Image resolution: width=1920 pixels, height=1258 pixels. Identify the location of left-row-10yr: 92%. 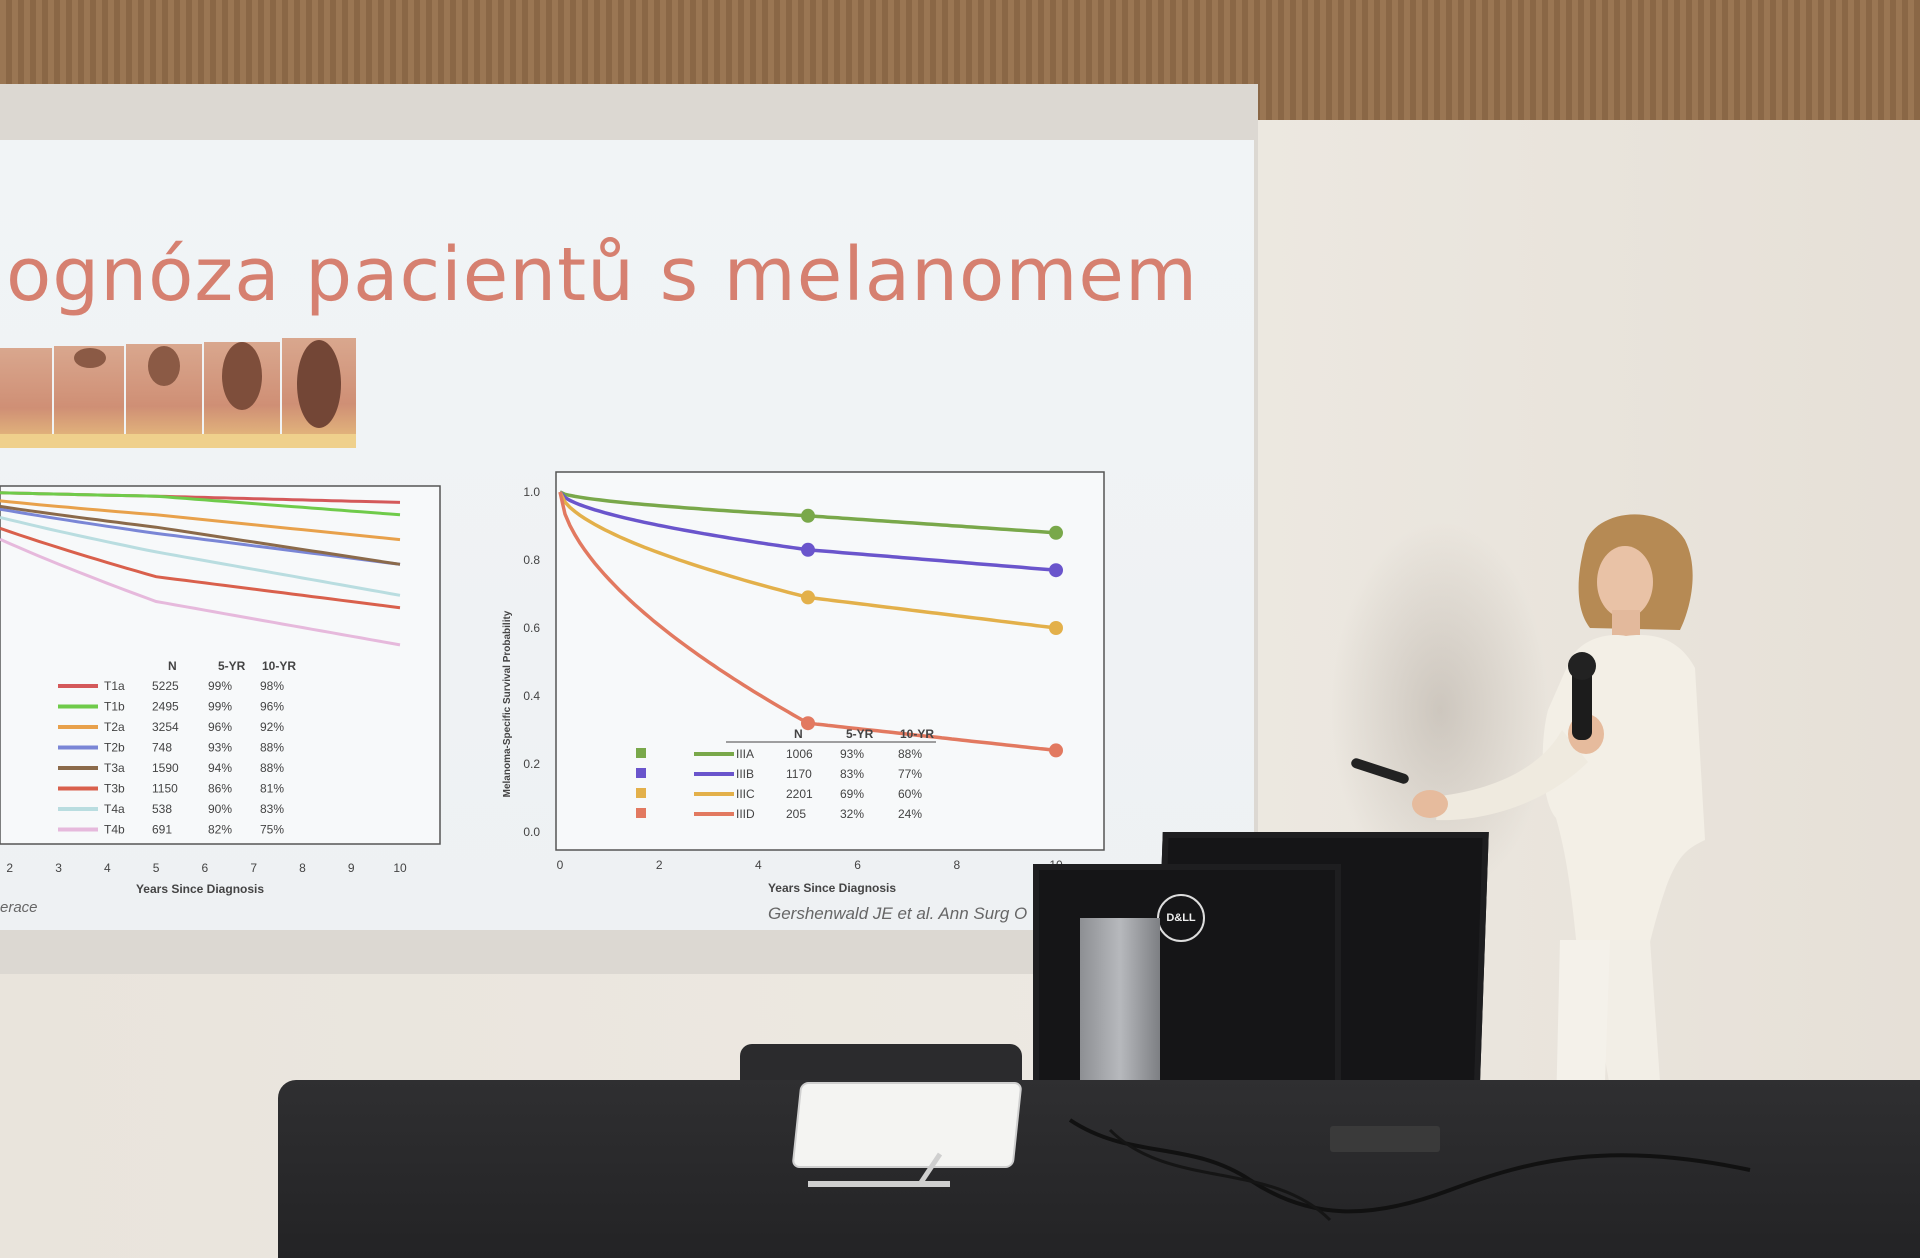
(272, 727).